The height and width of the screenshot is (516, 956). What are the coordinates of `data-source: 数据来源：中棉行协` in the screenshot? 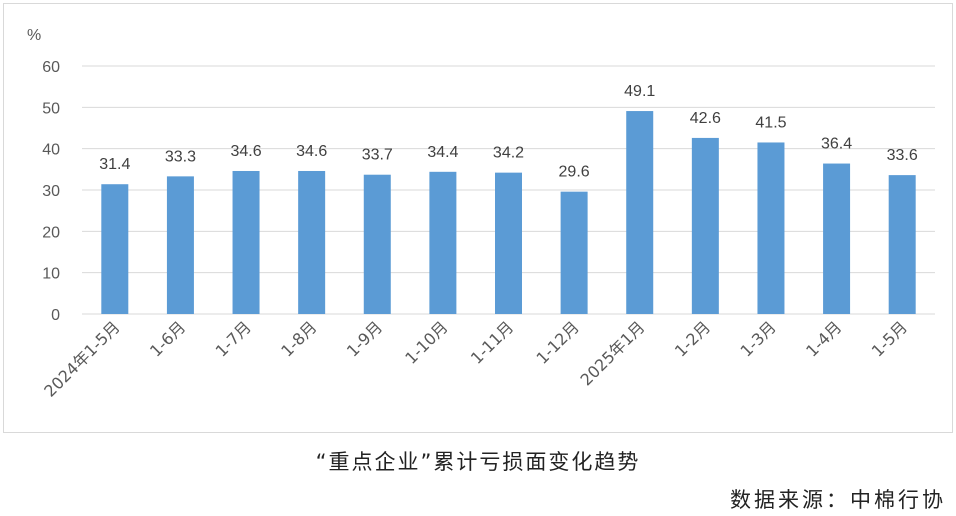 It's located at (838, 500).